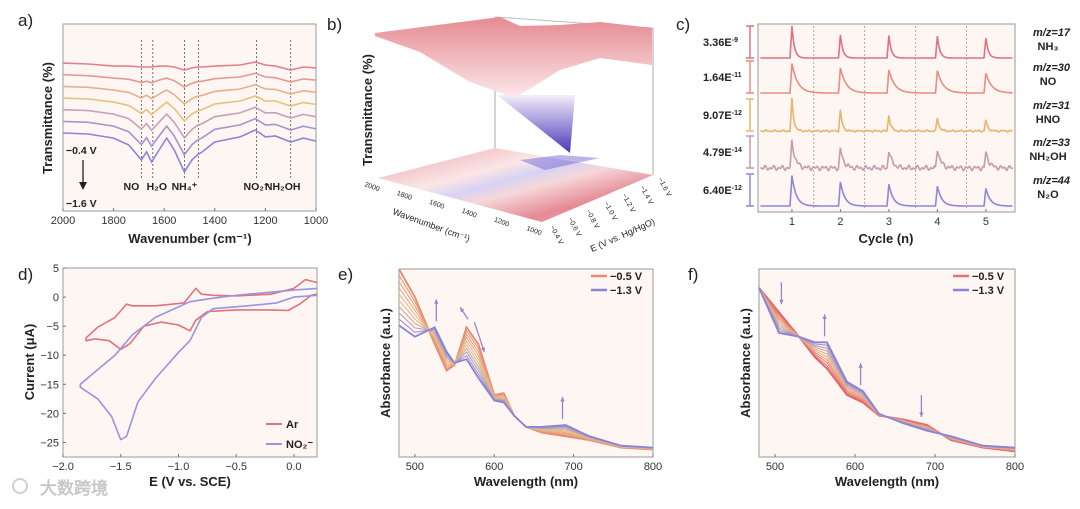 The height and width of the screenshot is (509, 1080). Describe the element at coordinates (157, 187) in the screenshot. I see `band-label: H₂O` at that location.